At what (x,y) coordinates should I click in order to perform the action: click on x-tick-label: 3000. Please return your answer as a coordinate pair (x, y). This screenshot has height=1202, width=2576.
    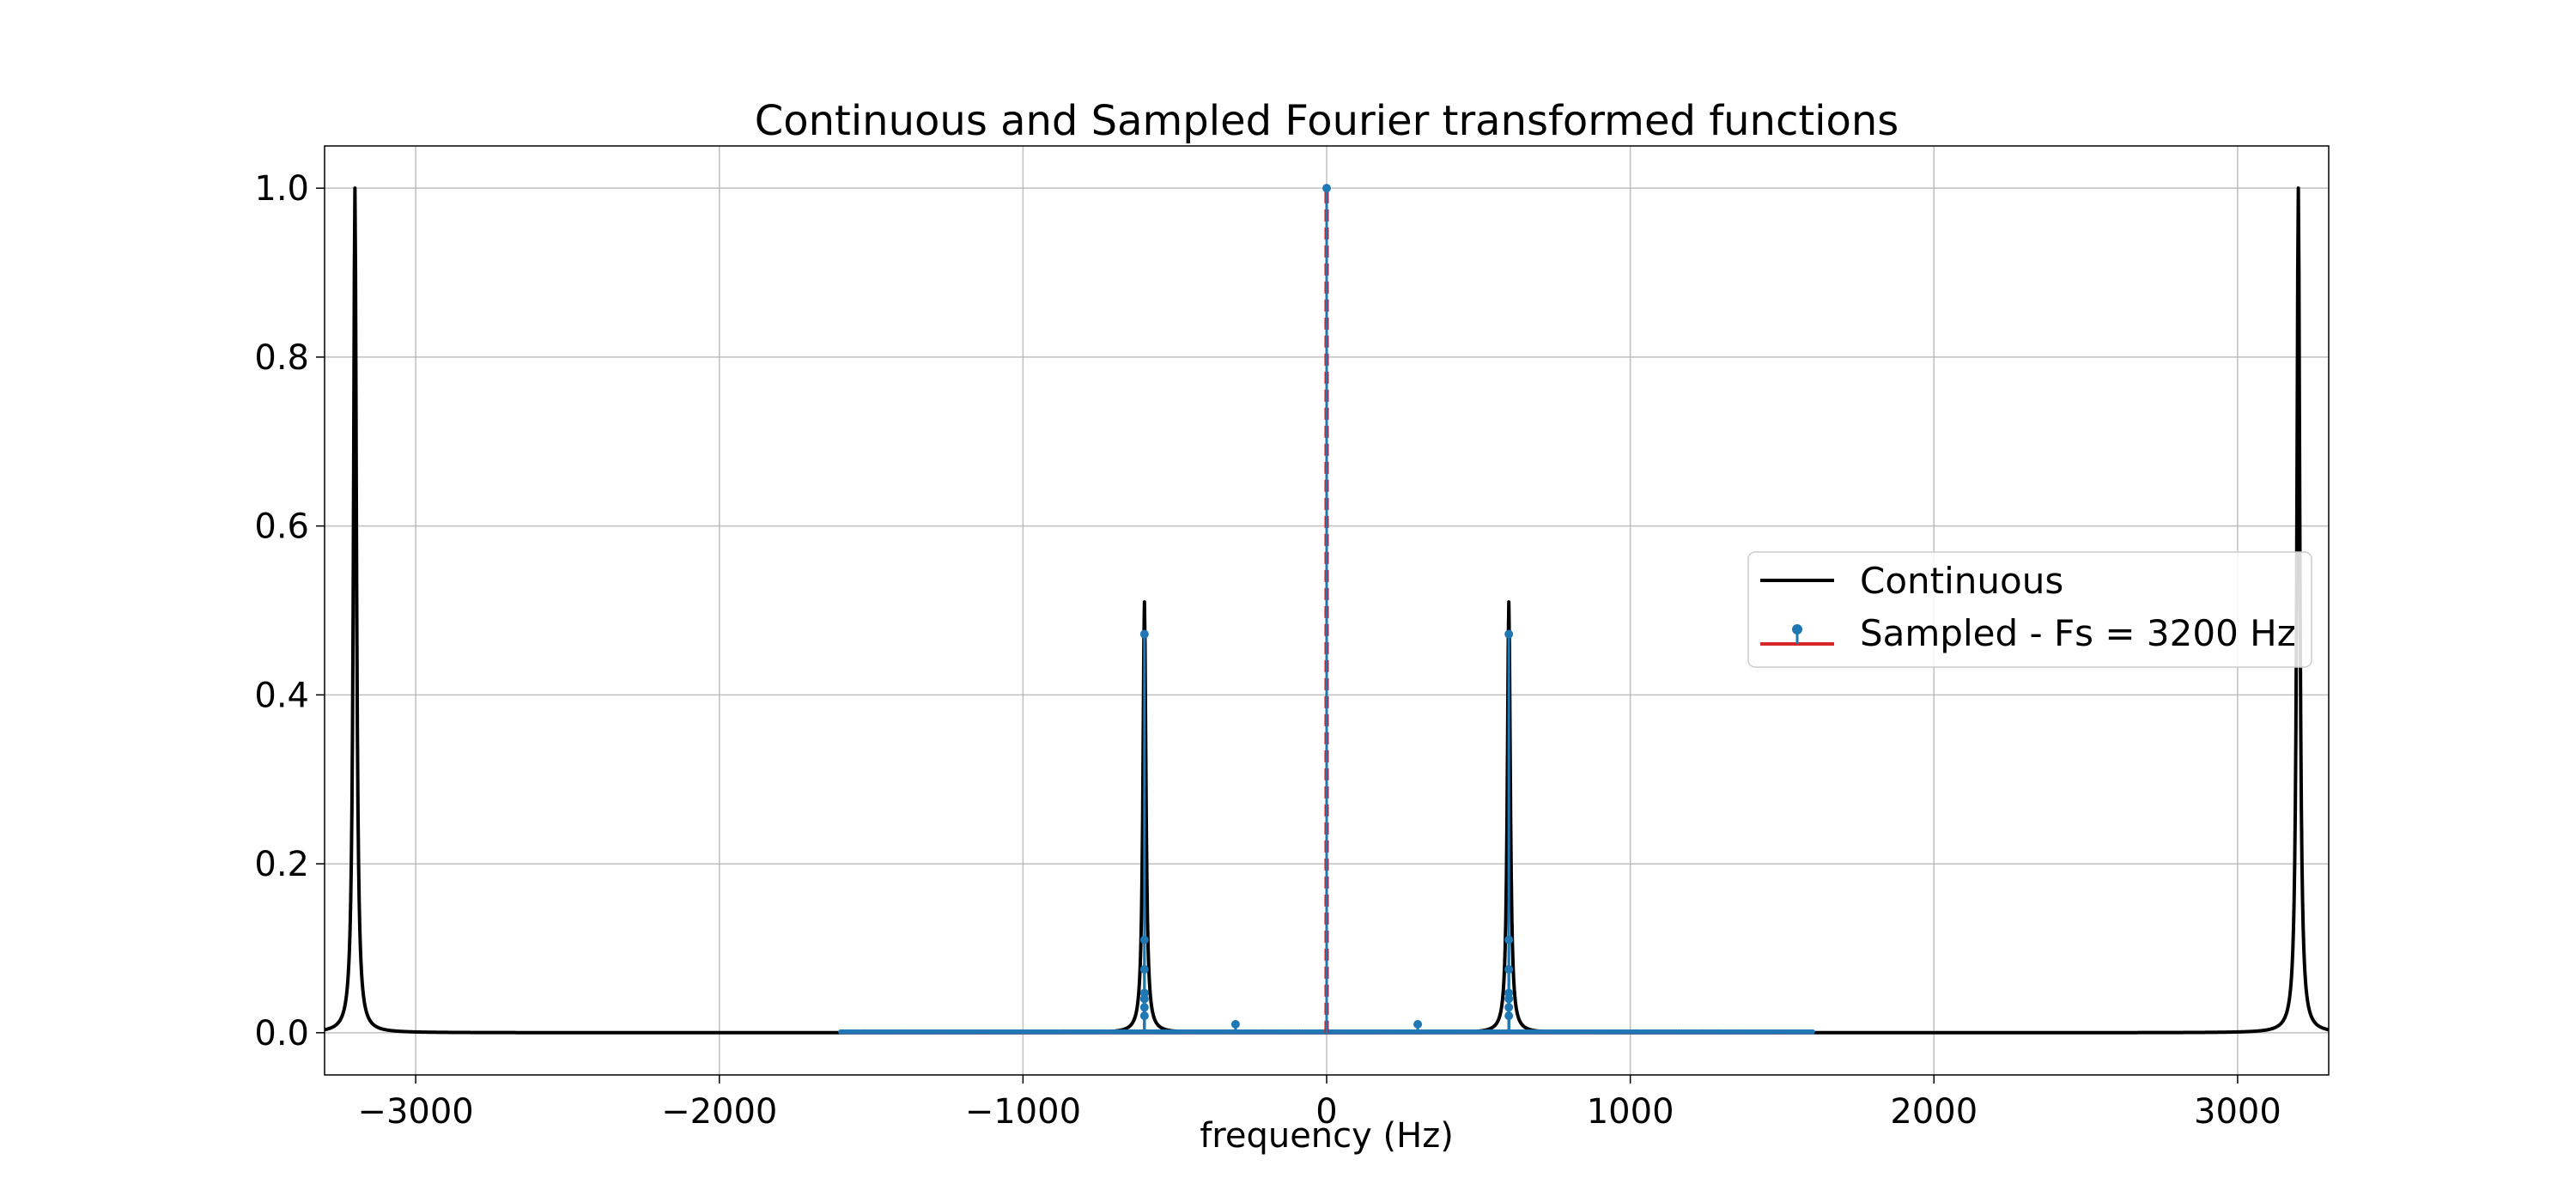
    Looking at the image, I should click on (2237, 1112).